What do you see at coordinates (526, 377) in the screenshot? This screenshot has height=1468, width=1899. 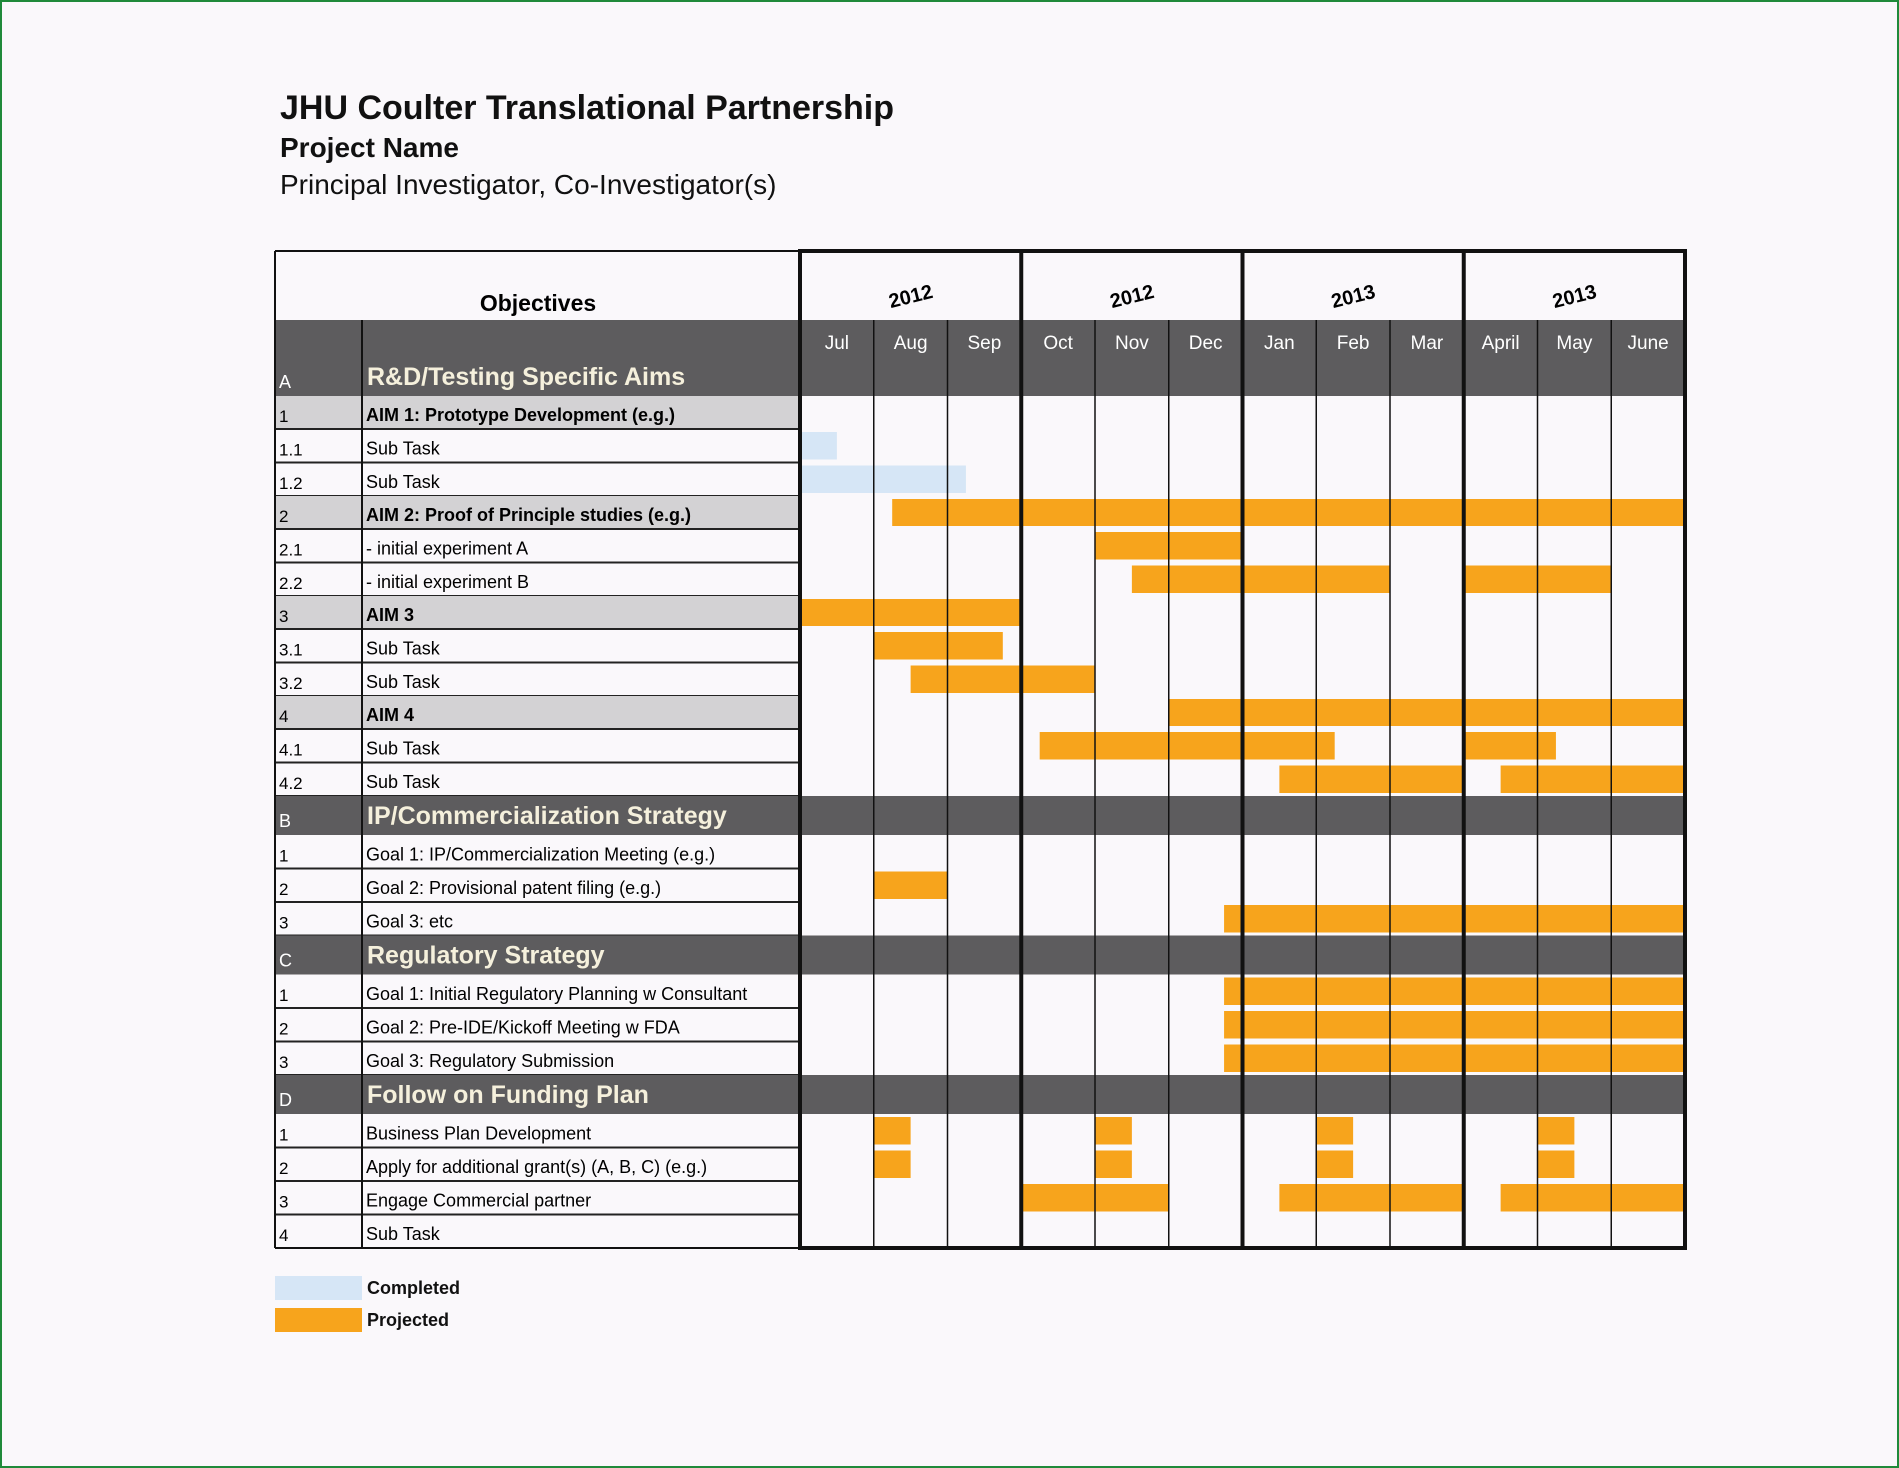 I see `section-title: R&D/Testing Specific Aims` at bounding box center [526, 377].